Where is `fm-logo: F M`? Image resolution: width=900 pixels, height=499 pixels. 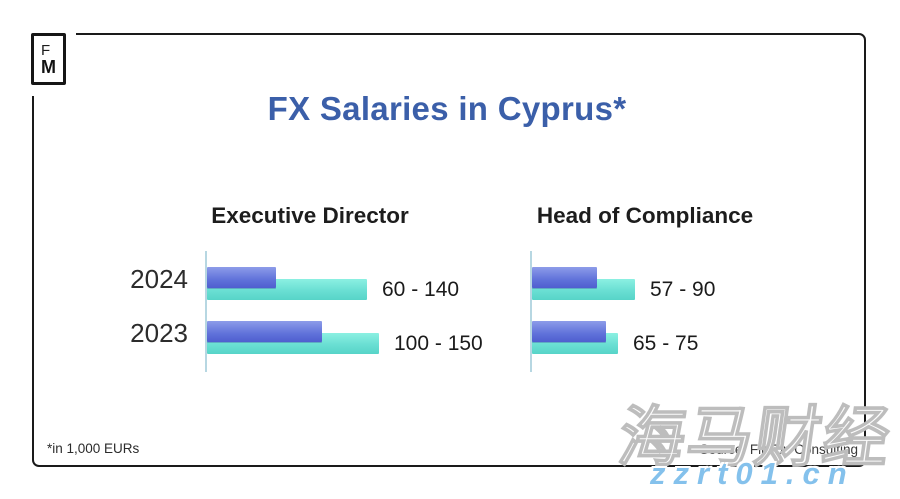 fm-logo: F M is located at coordinates (48, 59).